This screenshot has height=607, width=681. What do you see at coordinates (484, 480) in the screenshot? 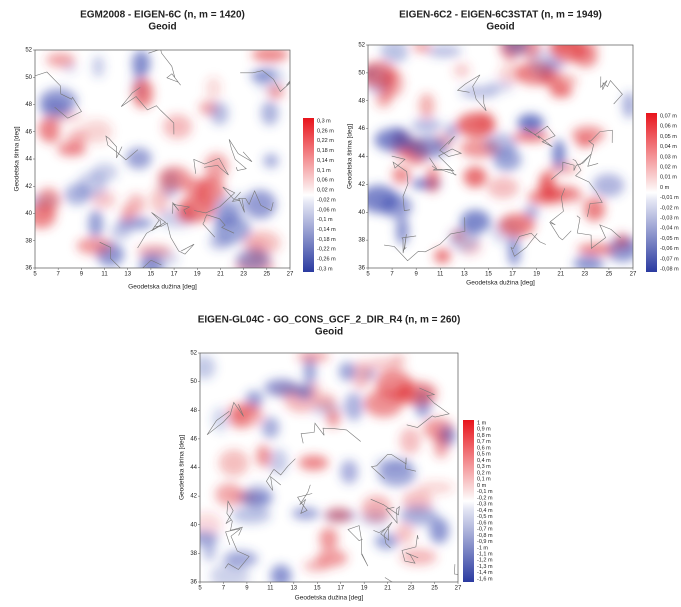
I see `colorbar-label: 0,1 m` at bounding box center [484, 480].